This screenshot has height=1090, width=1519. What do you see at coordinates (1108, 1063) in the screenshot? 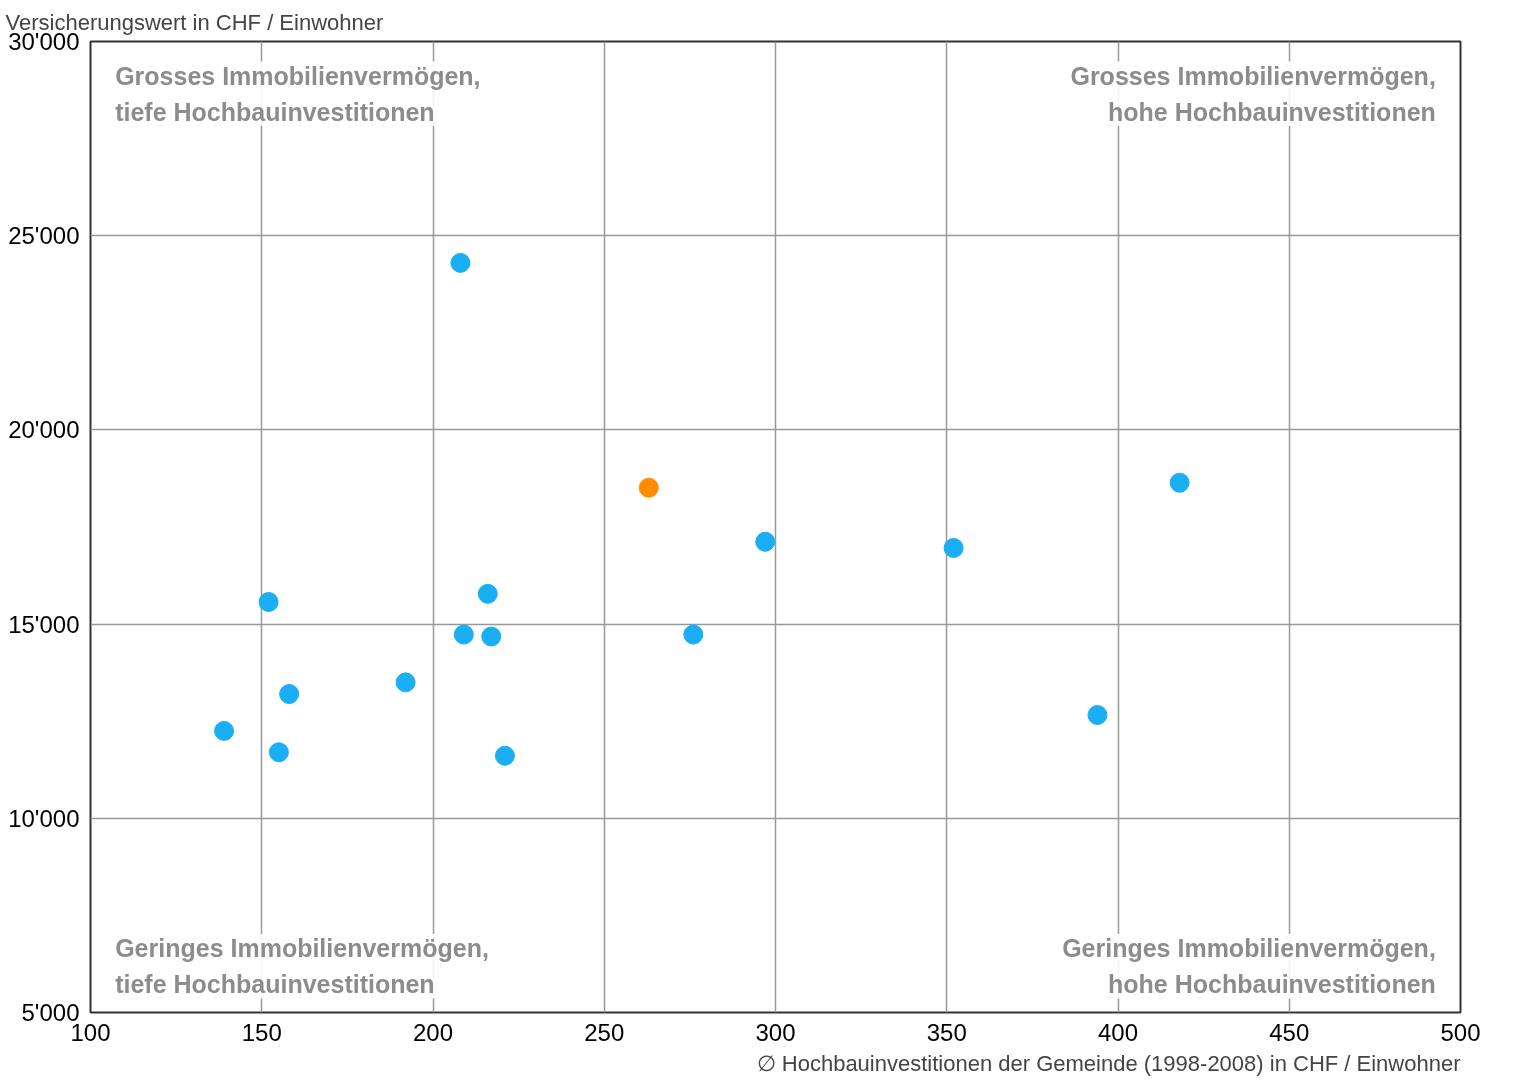
I see `x-axis-title: ∅ Hochbauinvestitionen der Gemeinde (1998-2008) in CHF / Einwohner` at bounding box center [1108, 1063].